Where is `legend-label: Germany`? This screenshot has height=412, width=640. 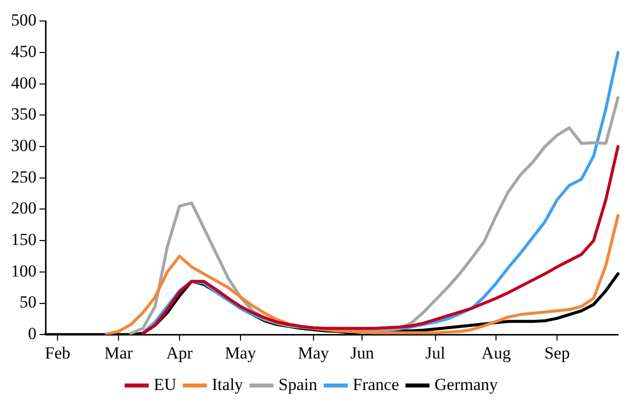 legend-label: Germany is located at coordinates (466, 384).